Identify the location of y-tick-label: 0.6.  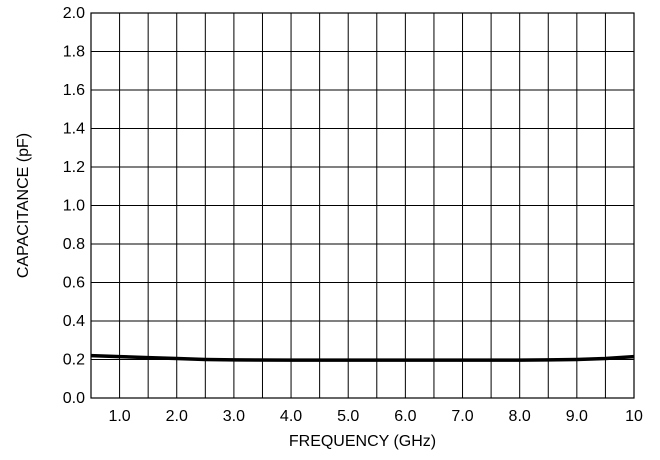
(74, 283).